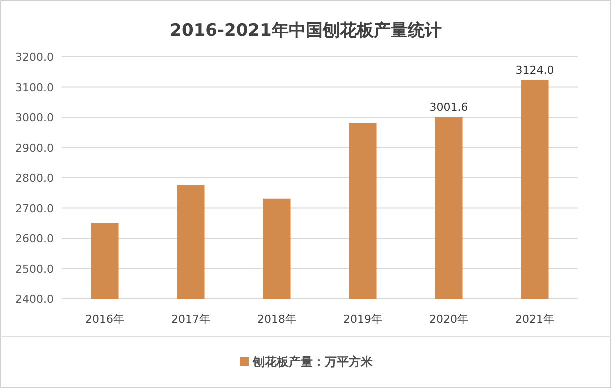 This screenshot has height=389, width=612. Describe the element at coordinates (449, 107) in the screenshot. I see `data-label: 3001.6` at that location.